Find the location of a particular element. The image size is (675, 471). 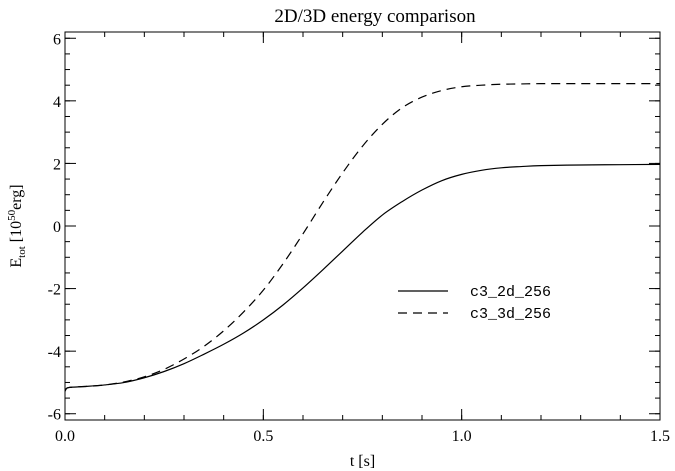

x-tick-label: 1.5 is located at coordinates (660, 436).